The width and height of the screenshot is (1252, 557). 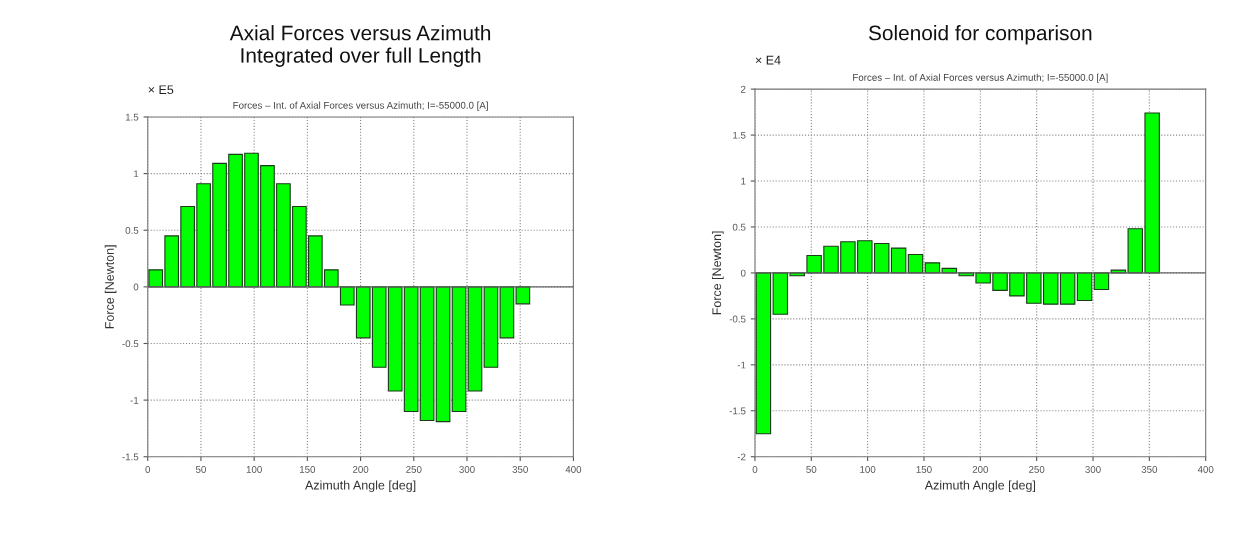 What do you see at coordinates (741, 457) in the screenshot?
I see `y-tick-label: -2` at bounding box center [741, 457].